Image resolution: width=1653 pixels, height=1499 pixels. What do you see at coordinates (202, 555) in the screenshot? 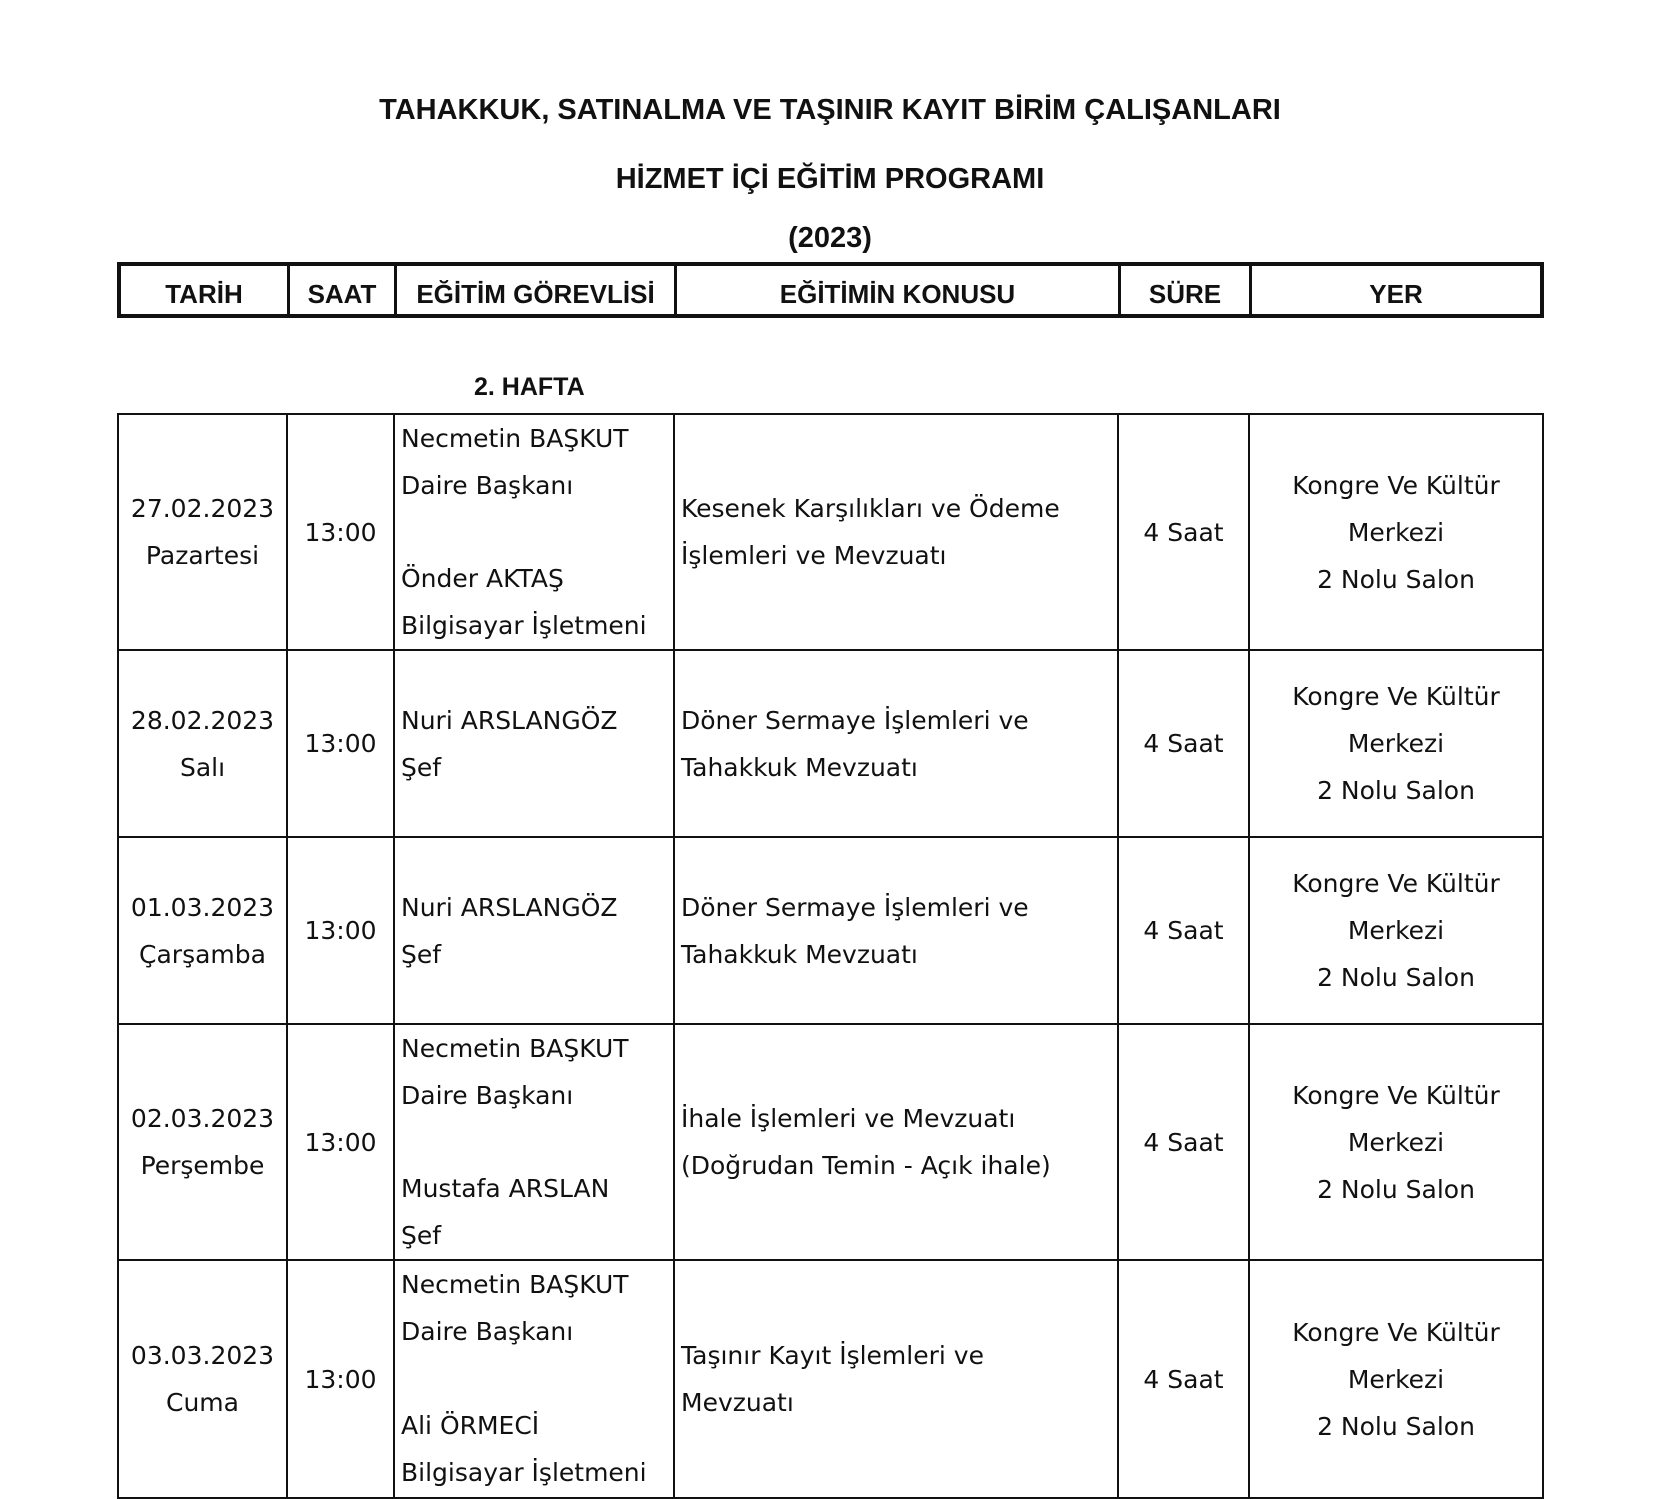
I see `day: Pazartesi` at bounding box center [202, 555].